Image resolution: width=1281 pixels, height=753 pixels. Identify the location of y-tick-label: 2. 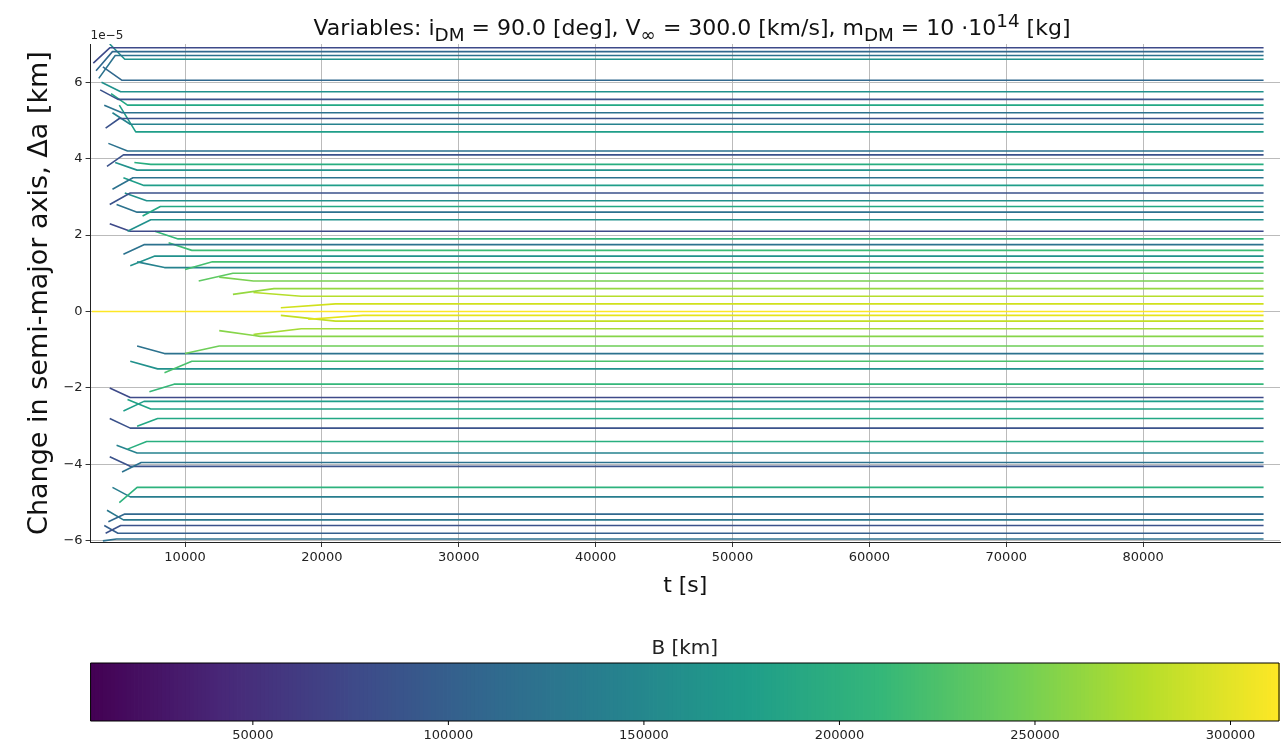
(78, 234).